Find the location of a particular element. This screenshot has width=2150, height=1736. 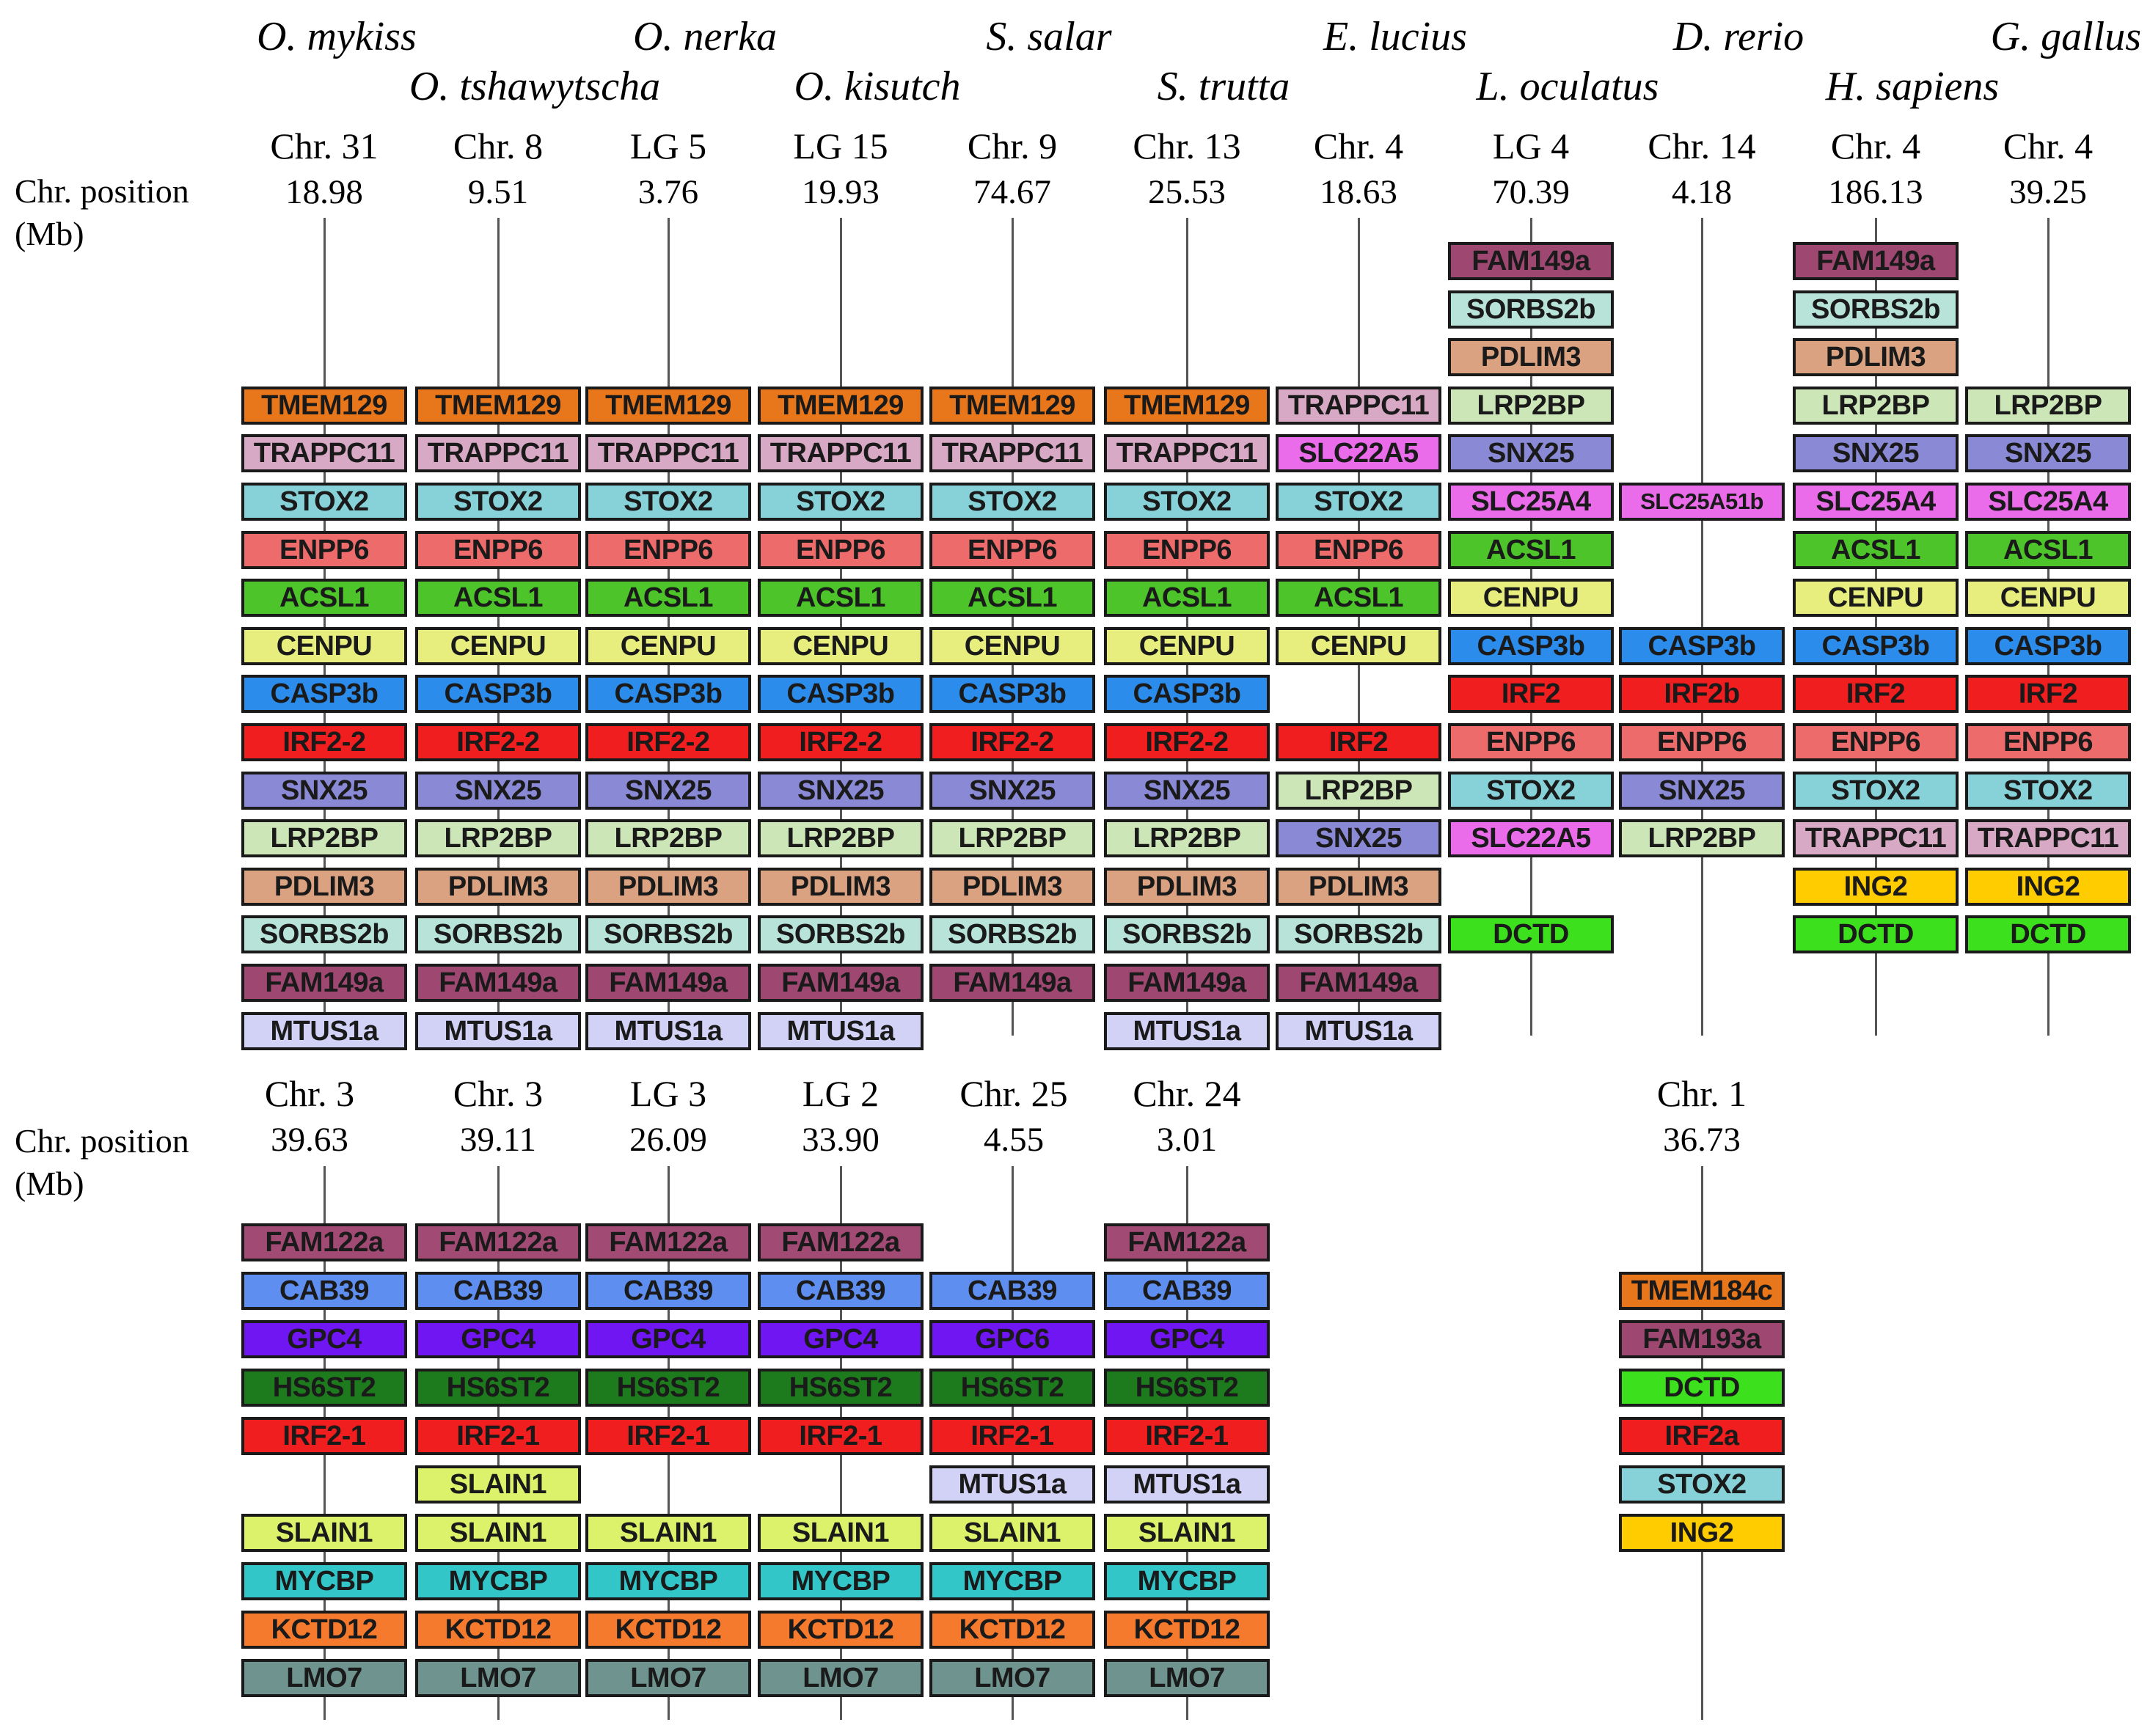

chromosome-position-value: 18.98 is located at coordinates (324, 192).